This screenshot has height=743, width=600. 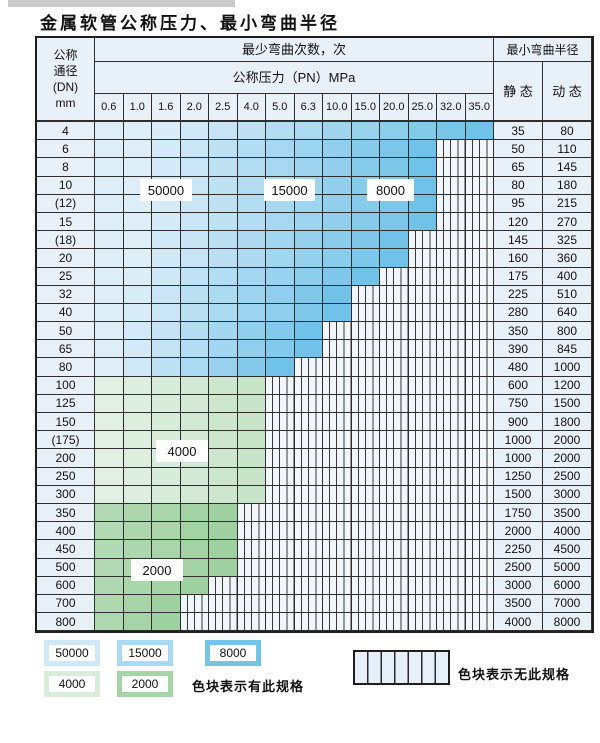 I want to click on dn-value: 65, so click(x=66, y=349).